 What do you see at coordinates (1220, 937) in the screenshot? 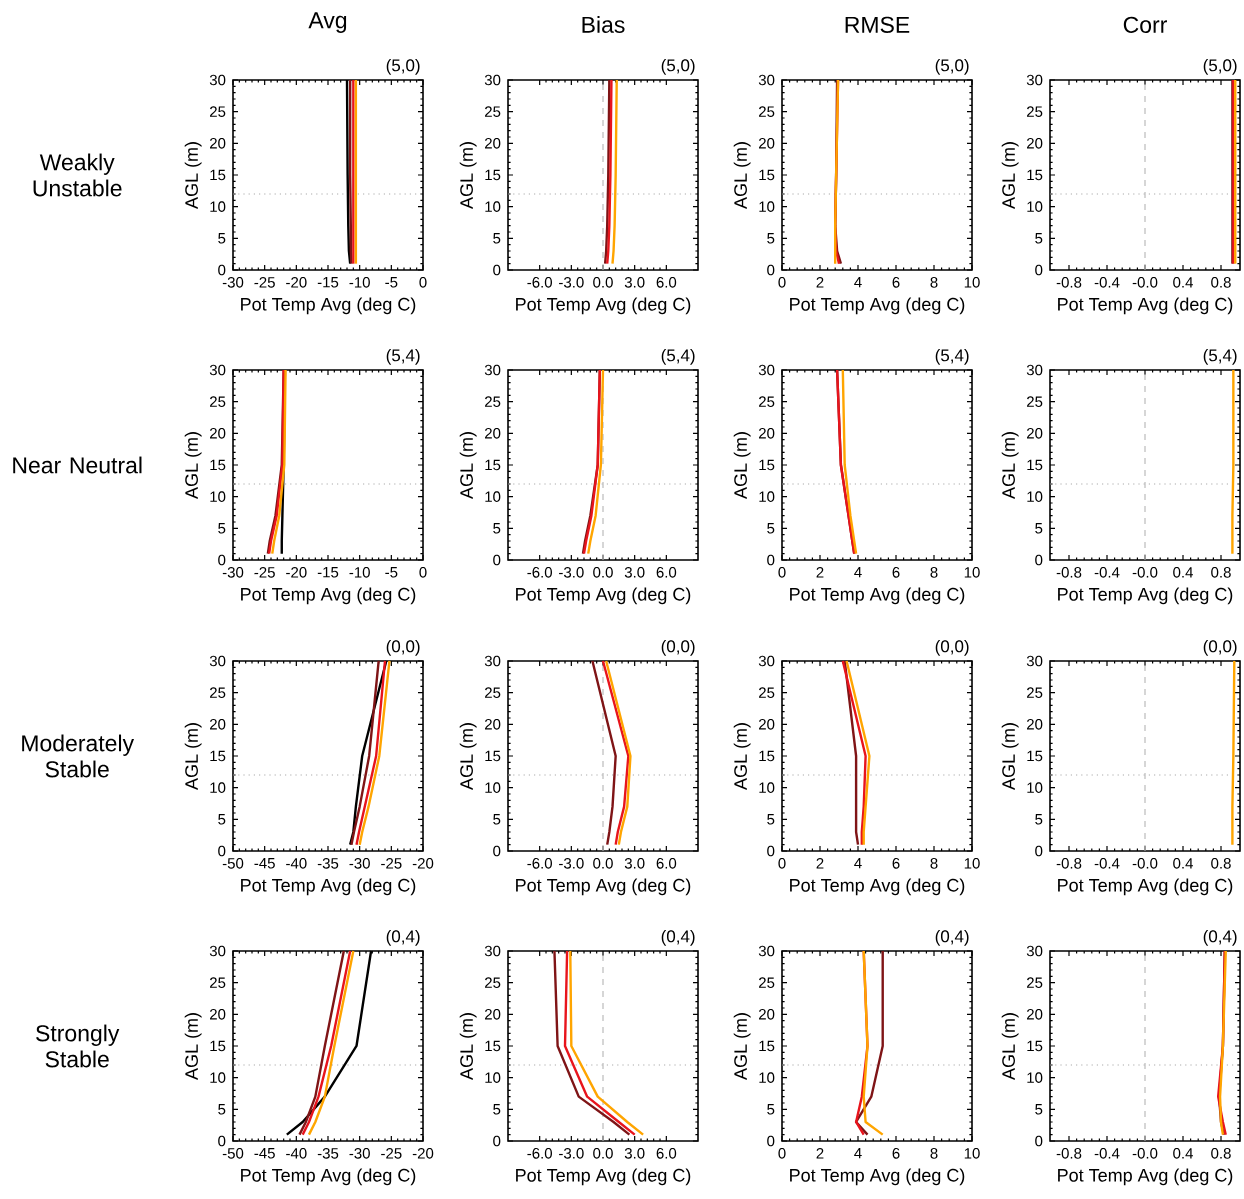
I see `text: (0,4)` at bounding box center [1220, 937].